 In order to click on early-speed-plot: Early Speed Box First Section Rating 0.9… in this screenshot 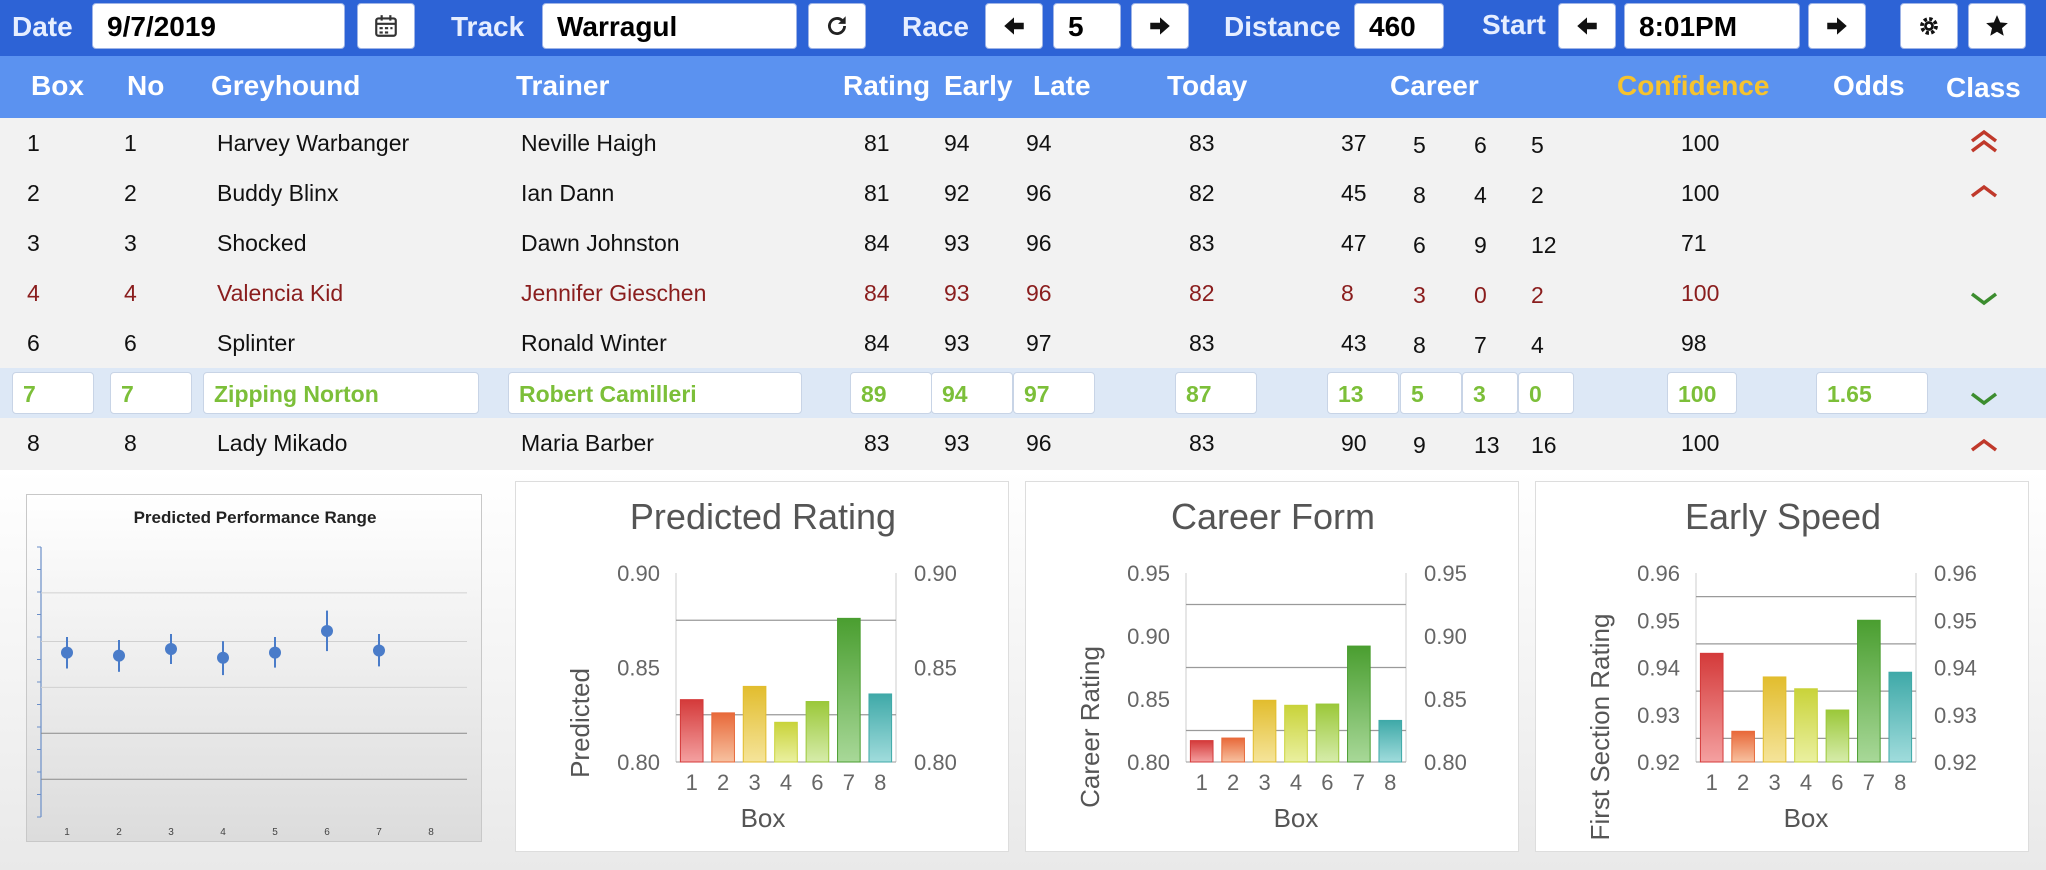, I will do `click(1781, 668)`.